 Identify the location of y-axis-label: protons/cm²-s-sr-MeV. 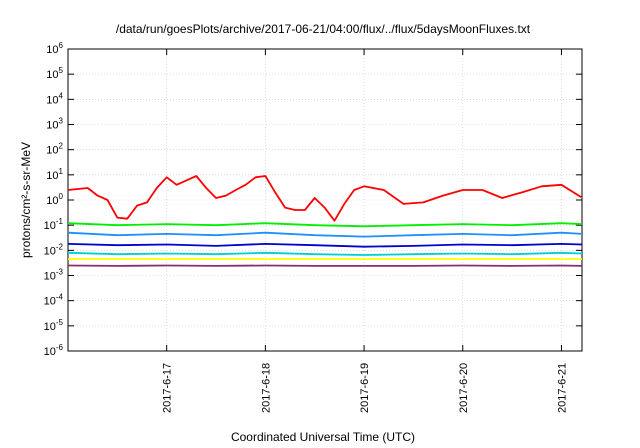
(26, 200).